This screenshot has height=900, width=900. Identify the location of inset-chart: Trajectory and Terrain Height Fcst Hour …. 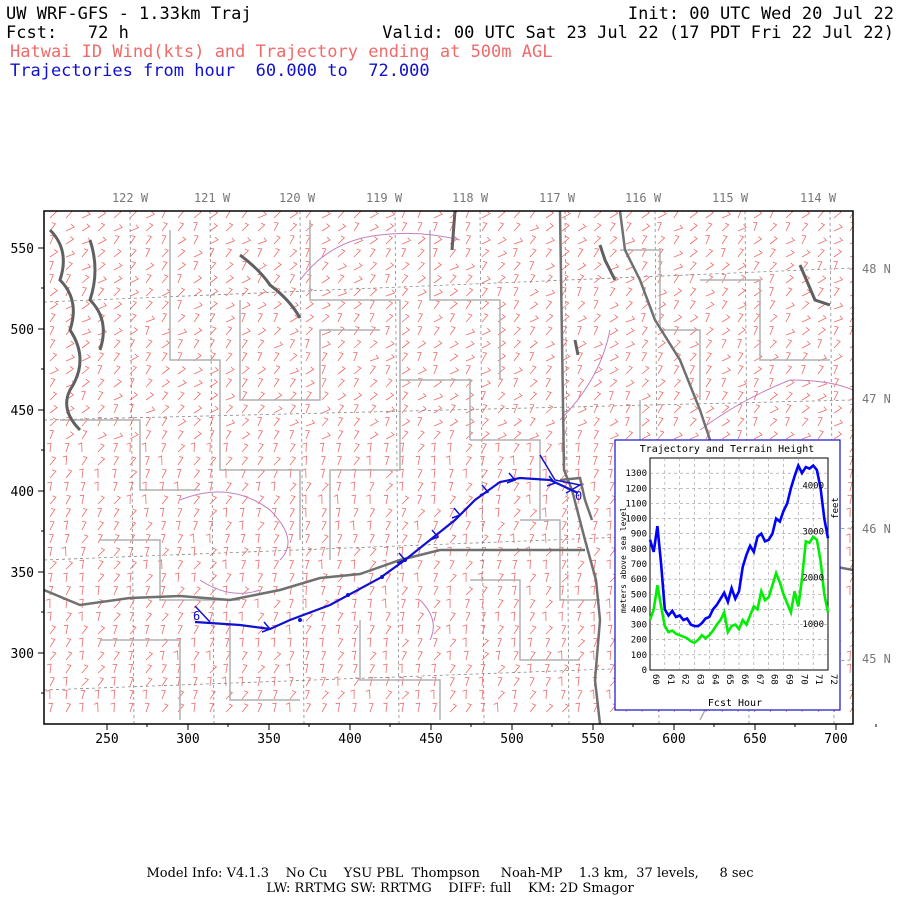
(727, 575).